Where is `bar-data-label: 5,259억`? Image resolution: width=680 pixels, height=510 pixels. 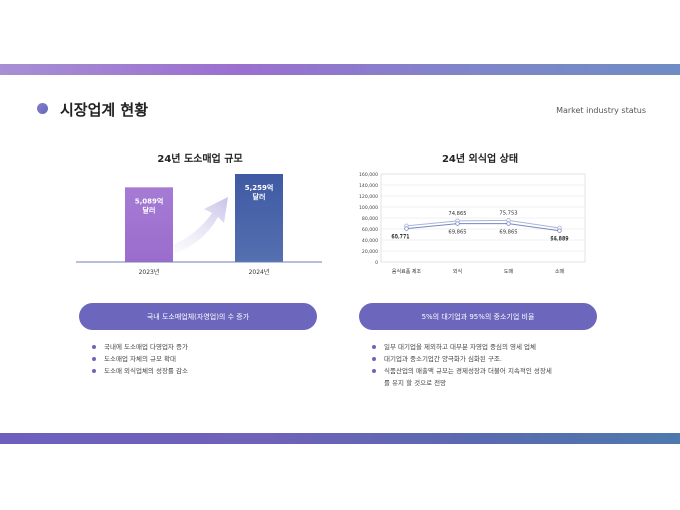 bar-data-label: 5,259억 is located at coordinates (259, 187).